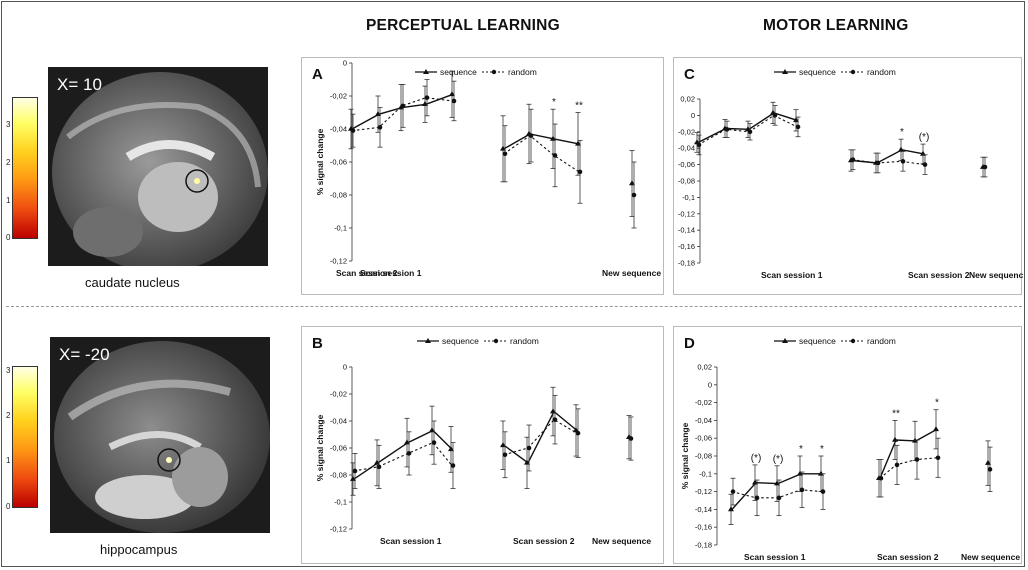 The width and height of the screenshot is (1028, 570). I want to click on region-label-hippocampus: hippocampus, so click(139, 549).